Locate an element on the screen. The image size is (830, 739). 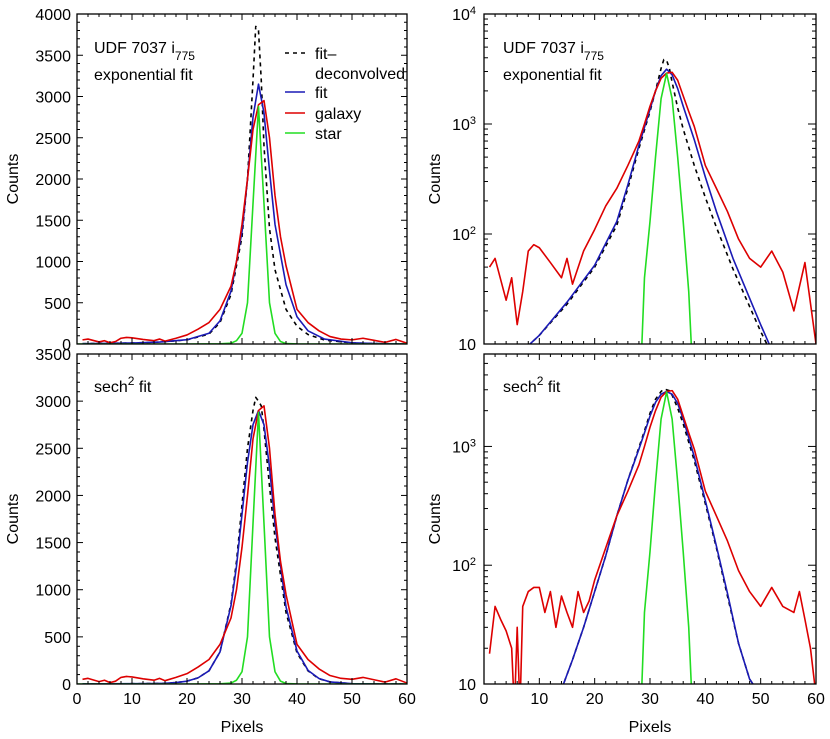
legend-label-galaxy: galaxy is located at coordinates (338, 114).